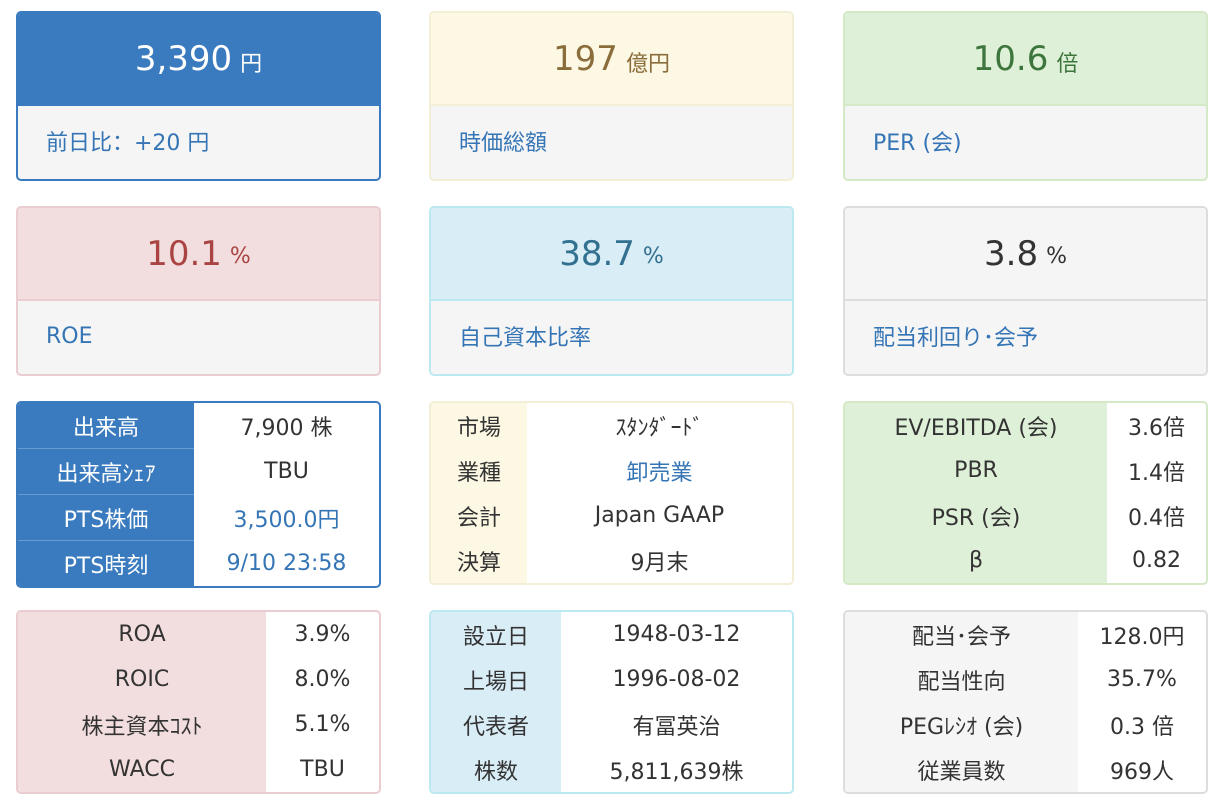 The image size is (1220, 807). What do you see at coordinates (647, 64) in the screenshot?
I see `market-cap-unit: 億円` at bounding box center [647, 64].